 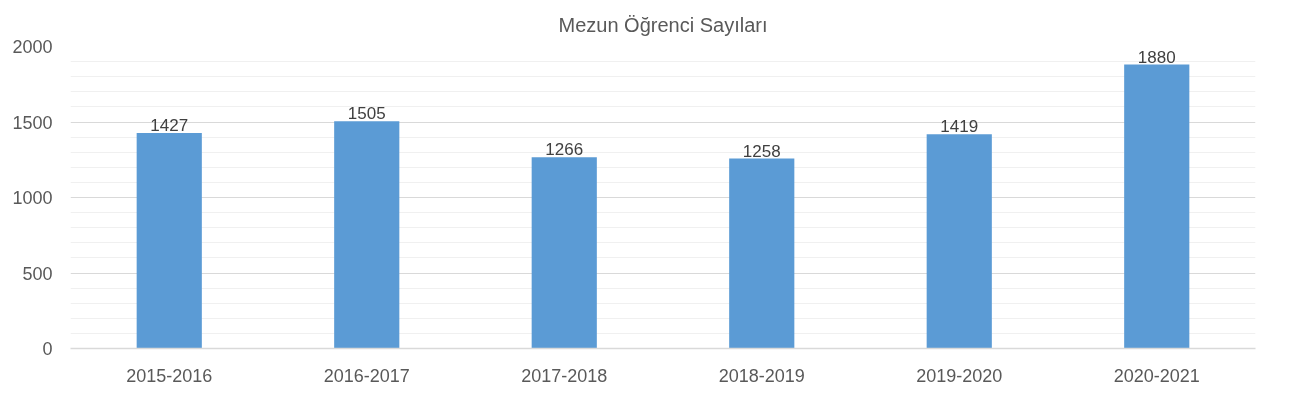 What do you see at coordinates (761, 375) in the screenshot?
I see `x-tick-label: 2018-2019` at bounding box center [761, 375].